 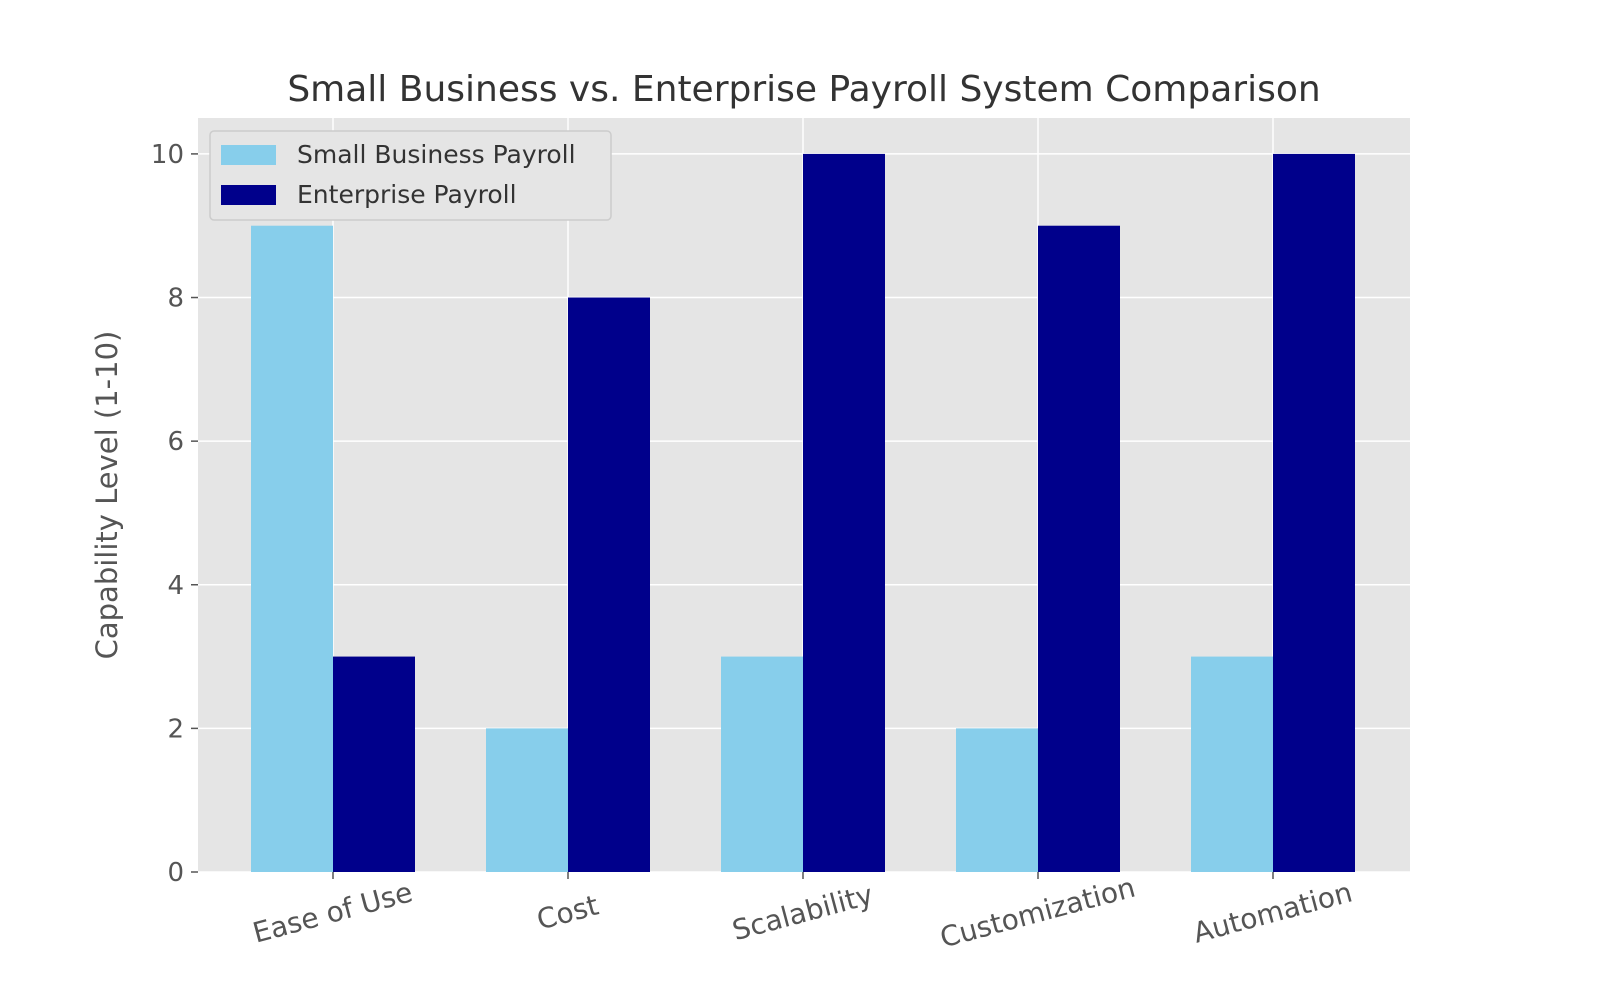 What do you see at coordinates (1037, 913) in the screenshot?
I see `x-tick-label: Customization` at bounding box center [1037, 913].